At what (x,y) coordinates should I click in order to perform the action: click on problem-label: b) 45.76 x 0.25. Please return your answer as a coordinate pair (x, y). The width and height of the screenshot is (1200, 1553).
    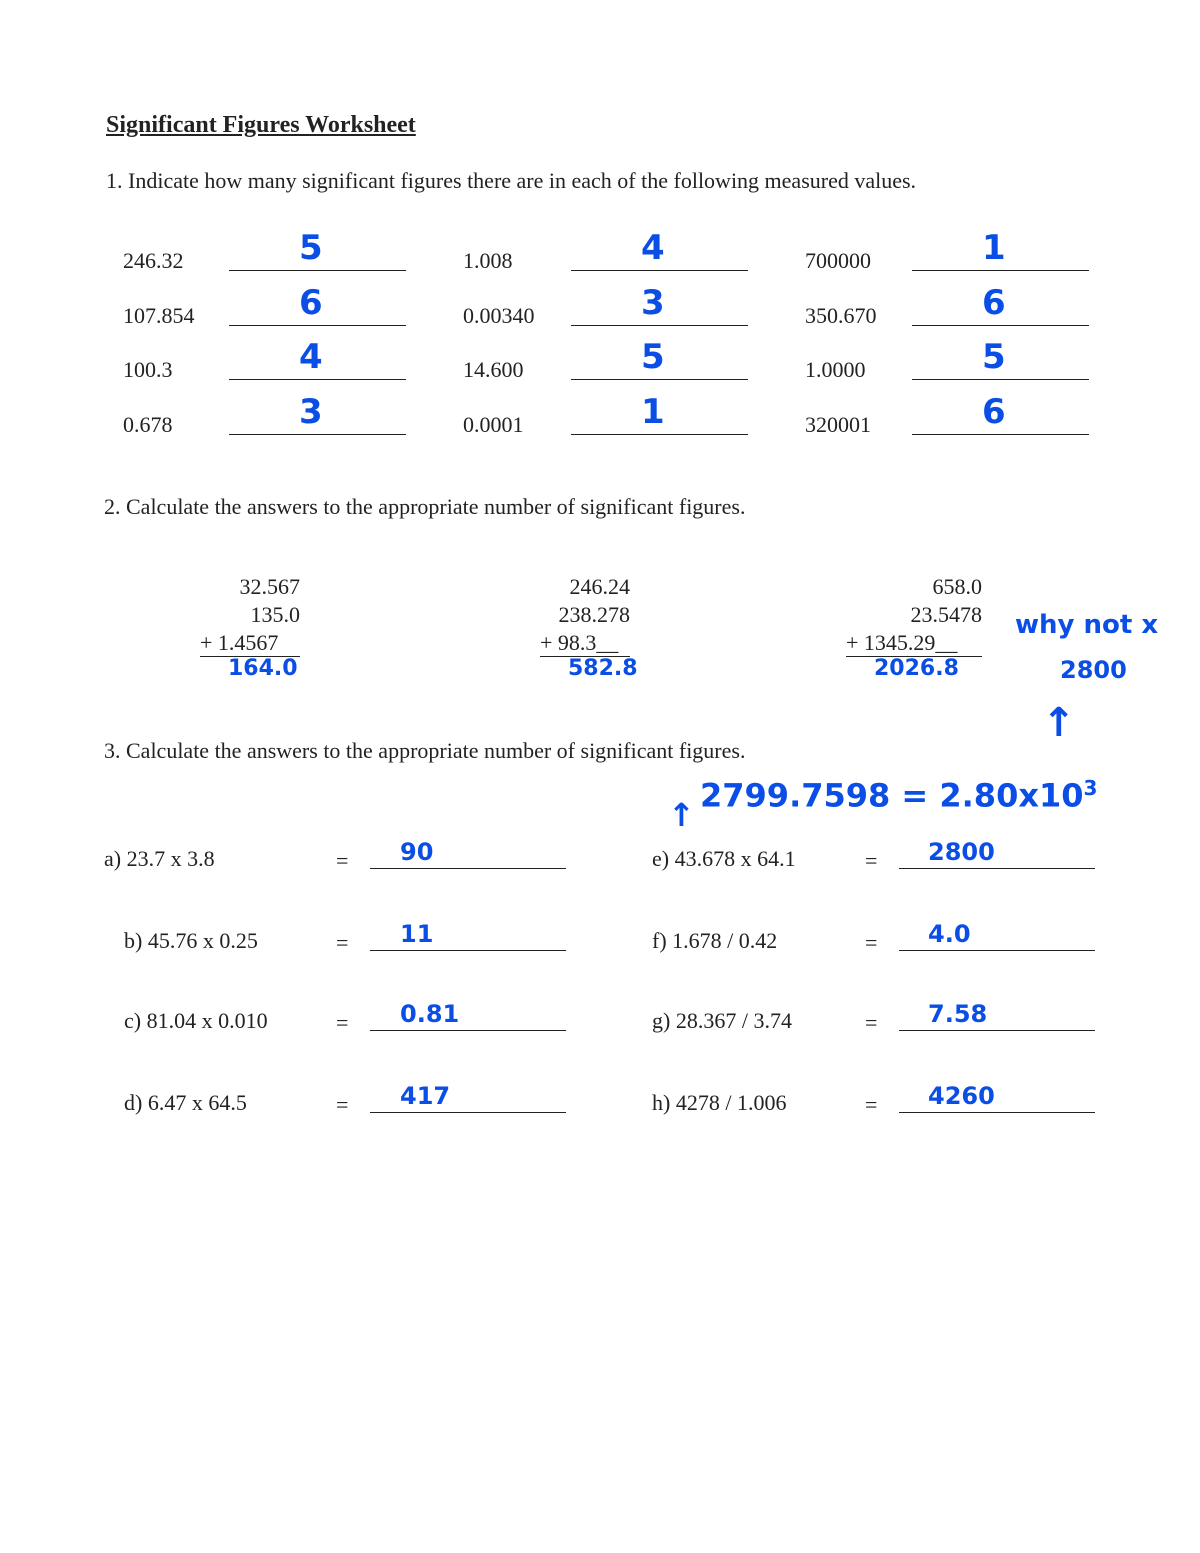
    Looking at the image, I should click on (191, 940).